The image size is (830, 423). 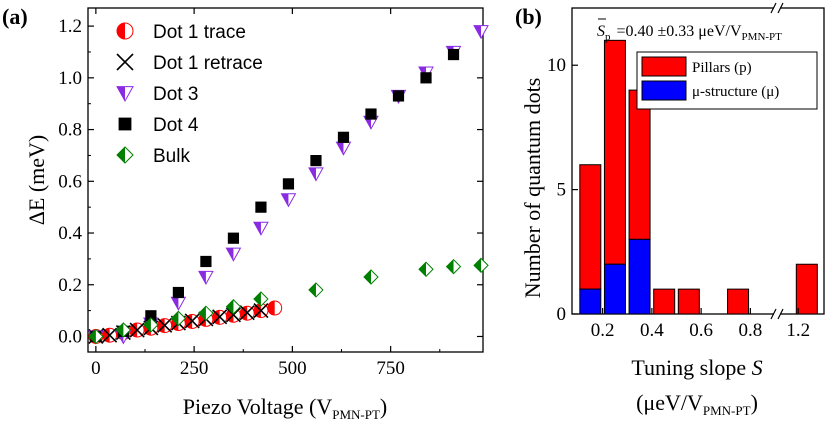 I want to click on panel-b-x-tick-label: 0.4, so click(x=652, y=330).